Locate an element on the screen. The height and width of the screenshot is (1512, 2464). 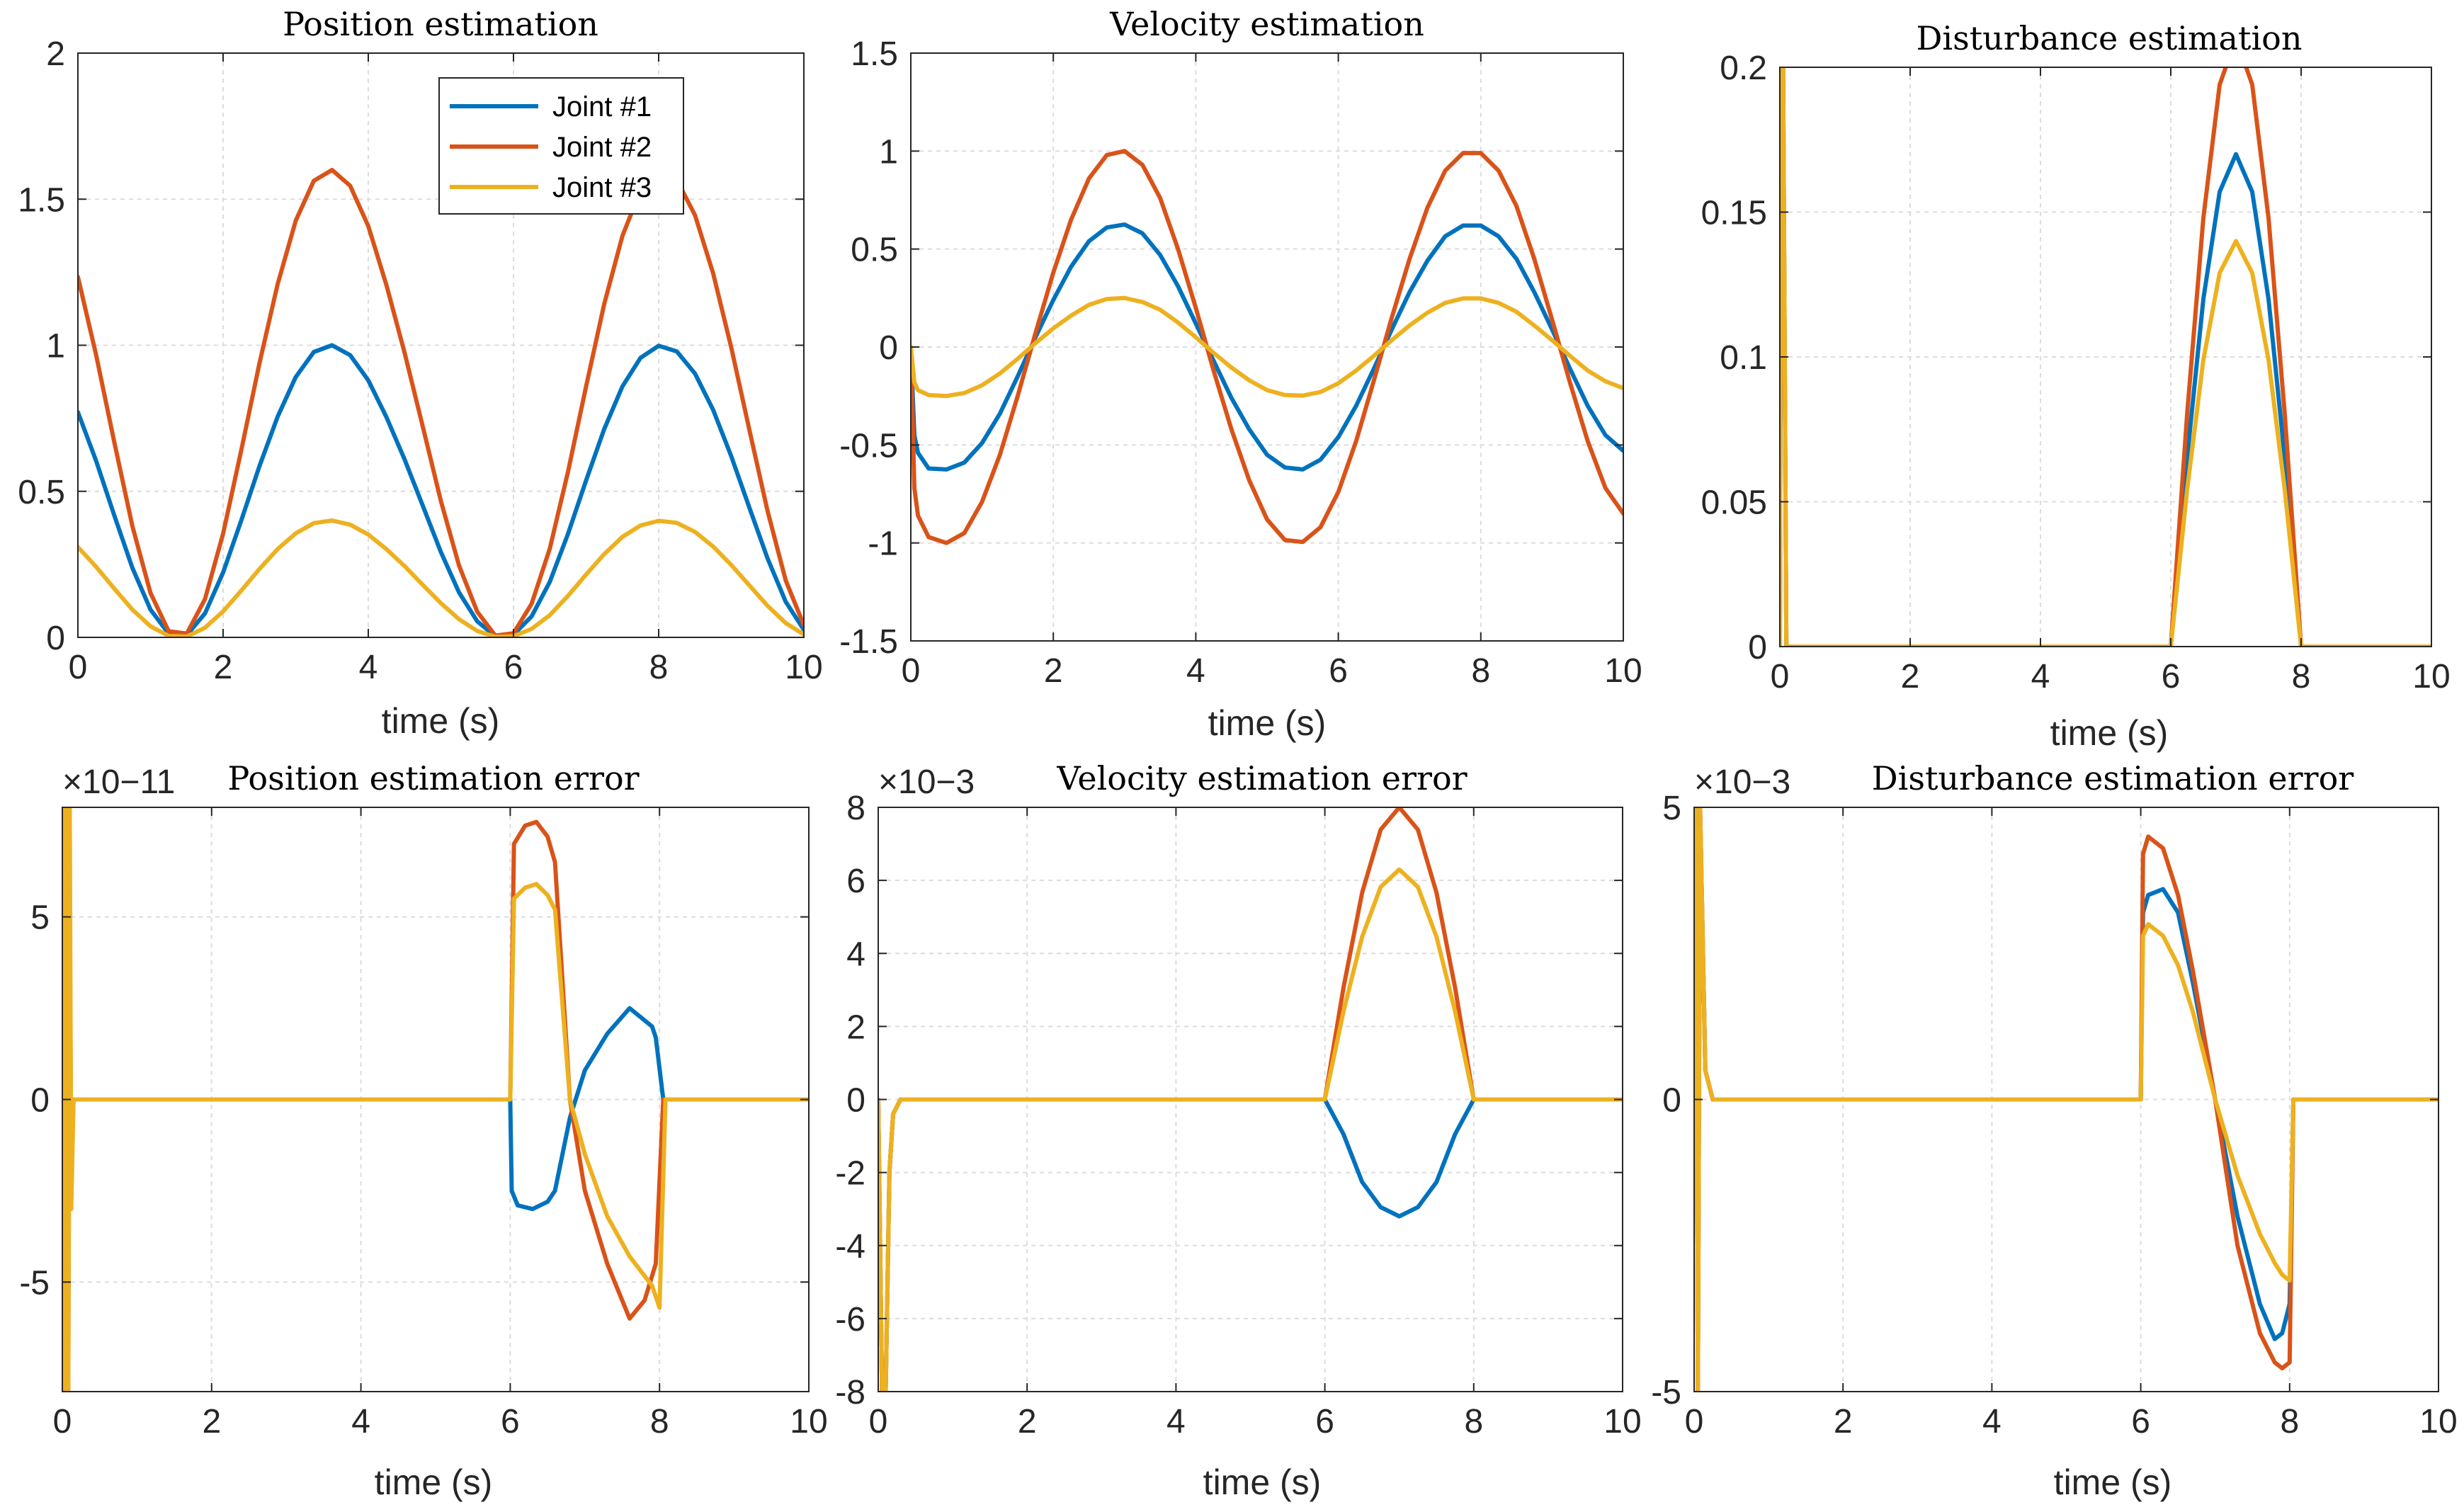
chart-title: Disturbance estimation error is located at coordinates (2113, 778).